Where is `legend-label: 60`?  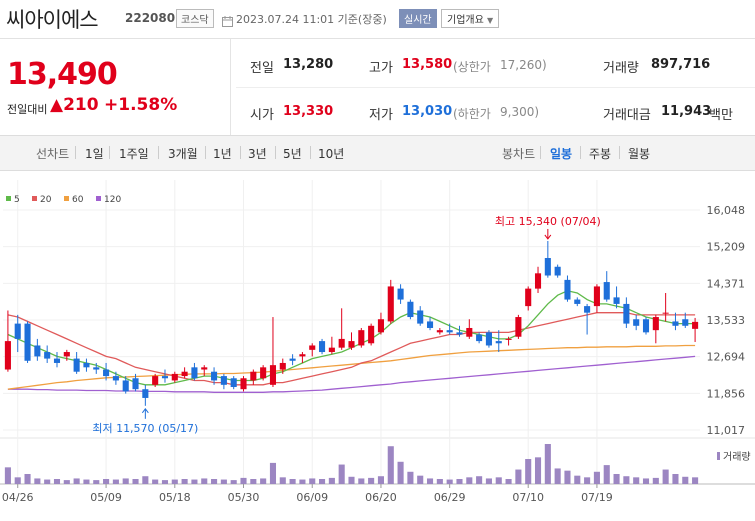
legend-label: 60 is located at coordinates (78, 200).